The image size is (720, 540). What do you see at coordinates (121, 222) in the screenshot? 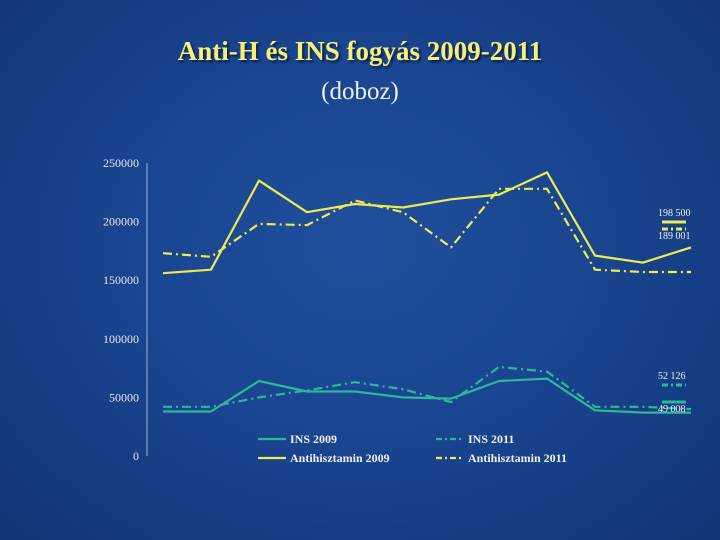
I see `y-tick-label: 200000` at bounding box center [121, 222].